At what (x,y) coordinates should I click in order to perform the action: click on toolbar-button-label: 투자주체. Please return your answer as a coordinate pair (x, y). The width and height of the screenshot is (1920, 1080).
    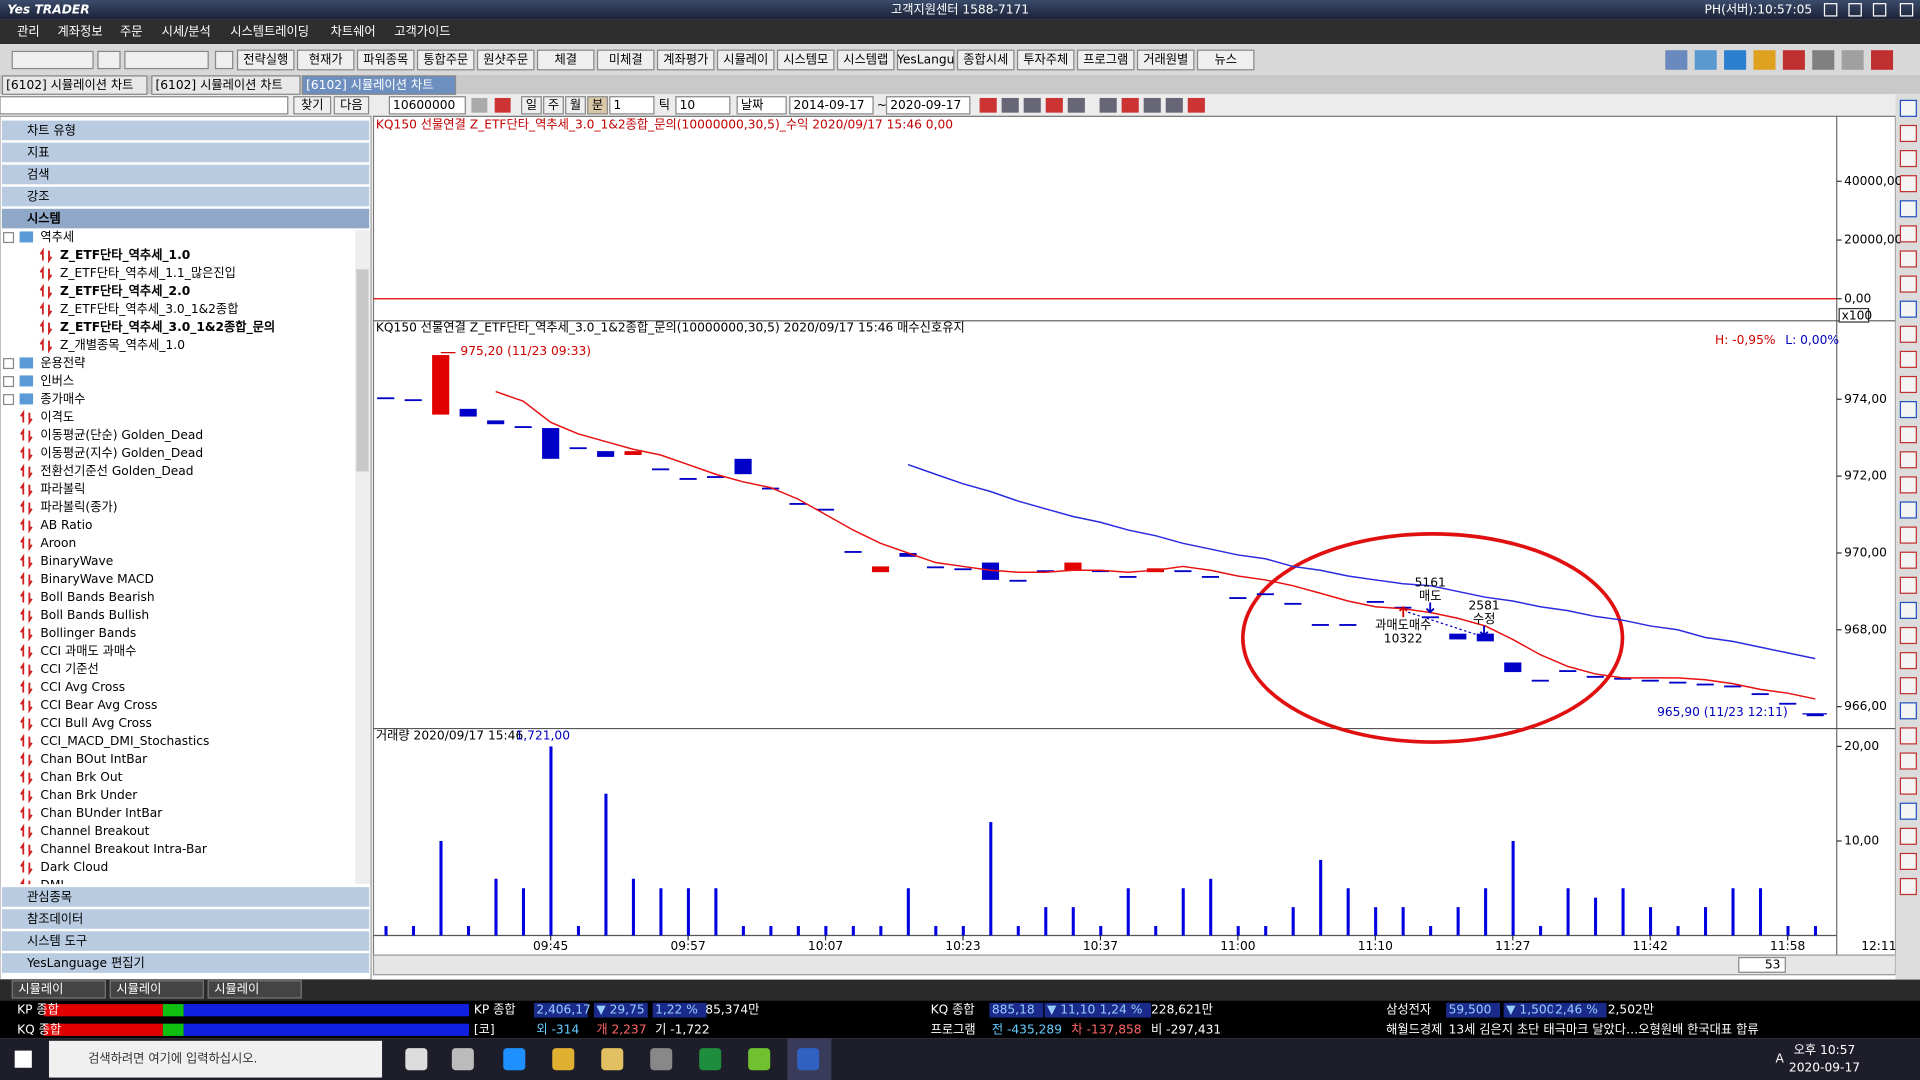
    Looking at the image, I should click on (1045, 60).